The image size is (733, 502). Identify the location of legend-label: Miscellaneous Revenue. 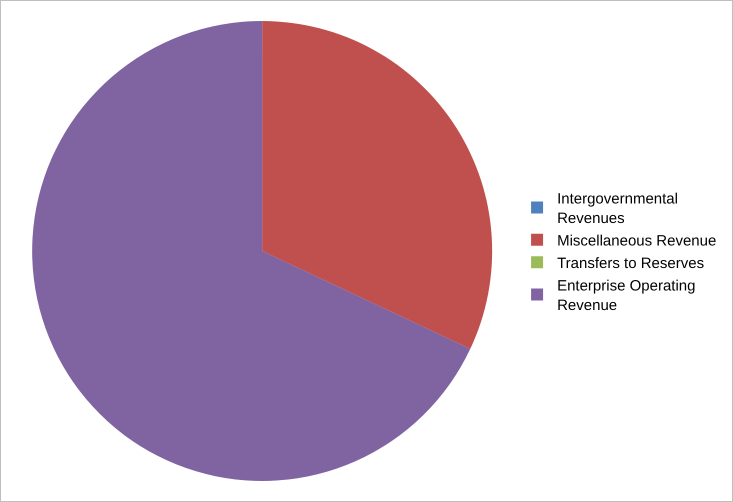
(636, 241).